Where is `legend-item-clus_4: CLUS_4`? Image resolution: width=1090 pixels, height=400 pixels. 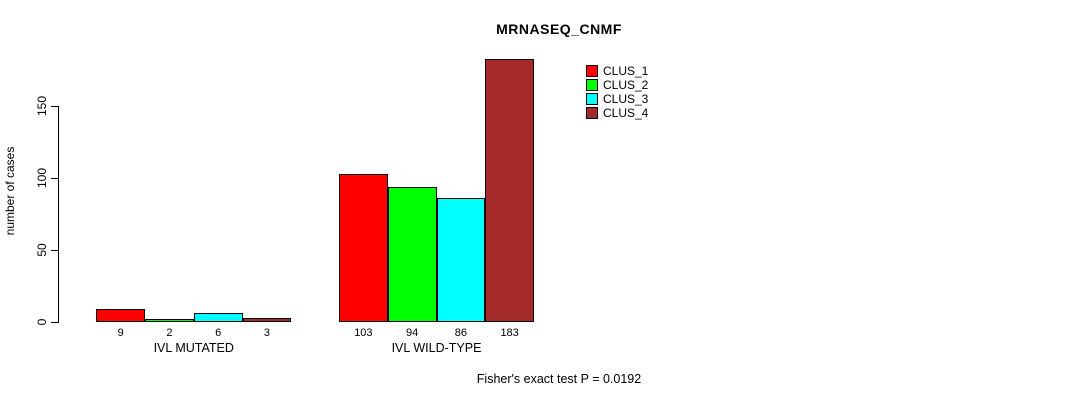 legend-item-clus_4: CLUS_4 is located at coordinates (617, 113).